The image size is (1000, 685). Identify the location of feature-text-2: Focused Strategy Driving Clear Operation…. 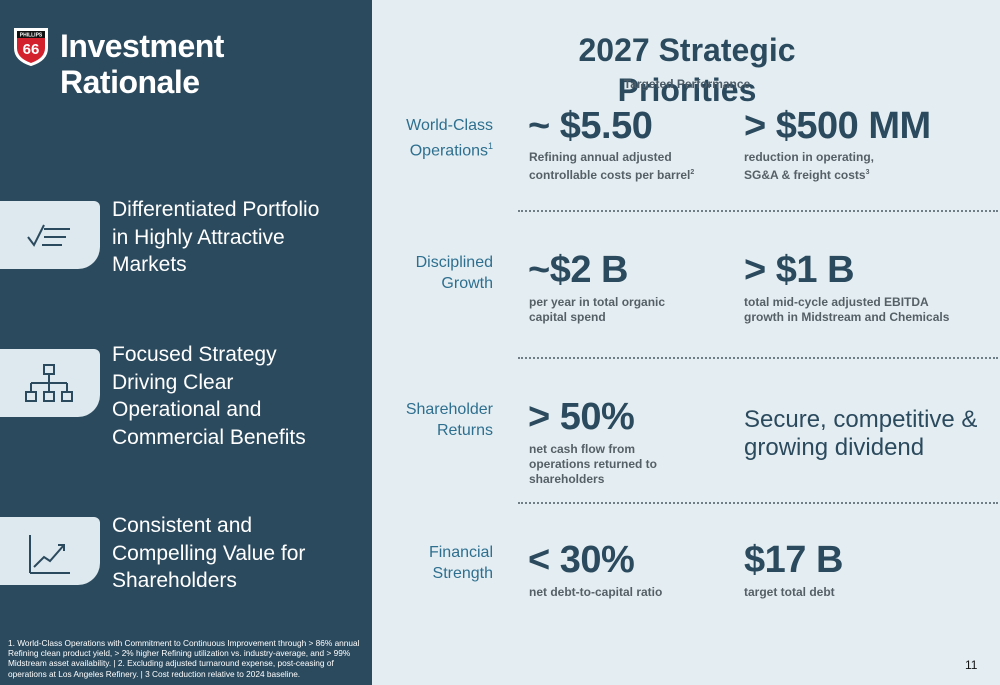
(209, 396).